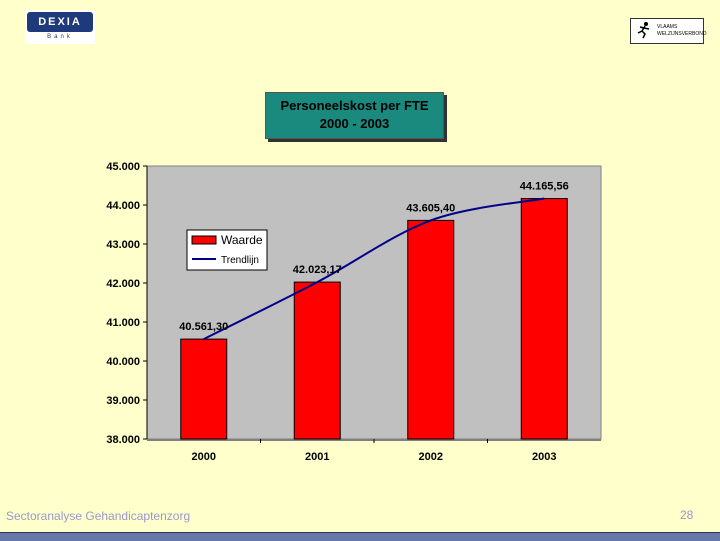 The image size is (720, 541). Describe the element at coordinates (227, 250) in the screenshot. I see `legend: Waarde Trendlijn` at that location.